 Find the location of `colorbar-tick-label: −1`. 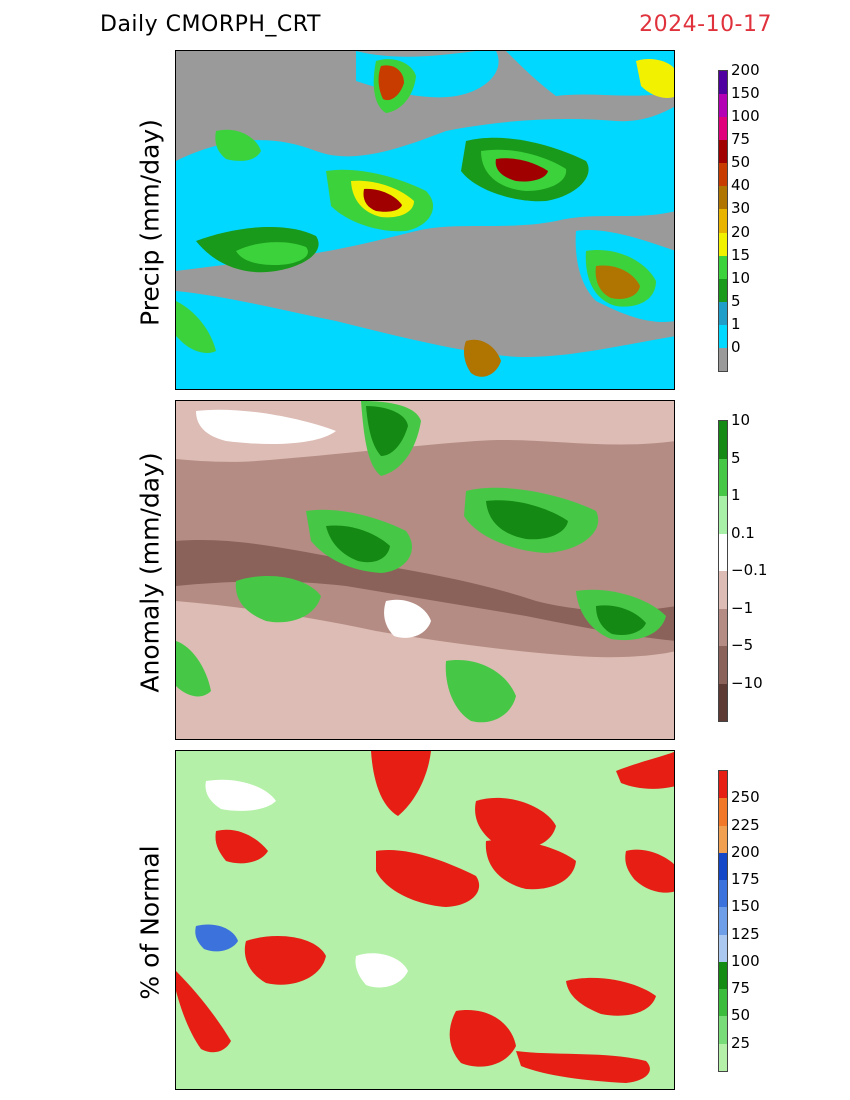

colorbar-tick-label: −1 is located at coordinates (742, 607).